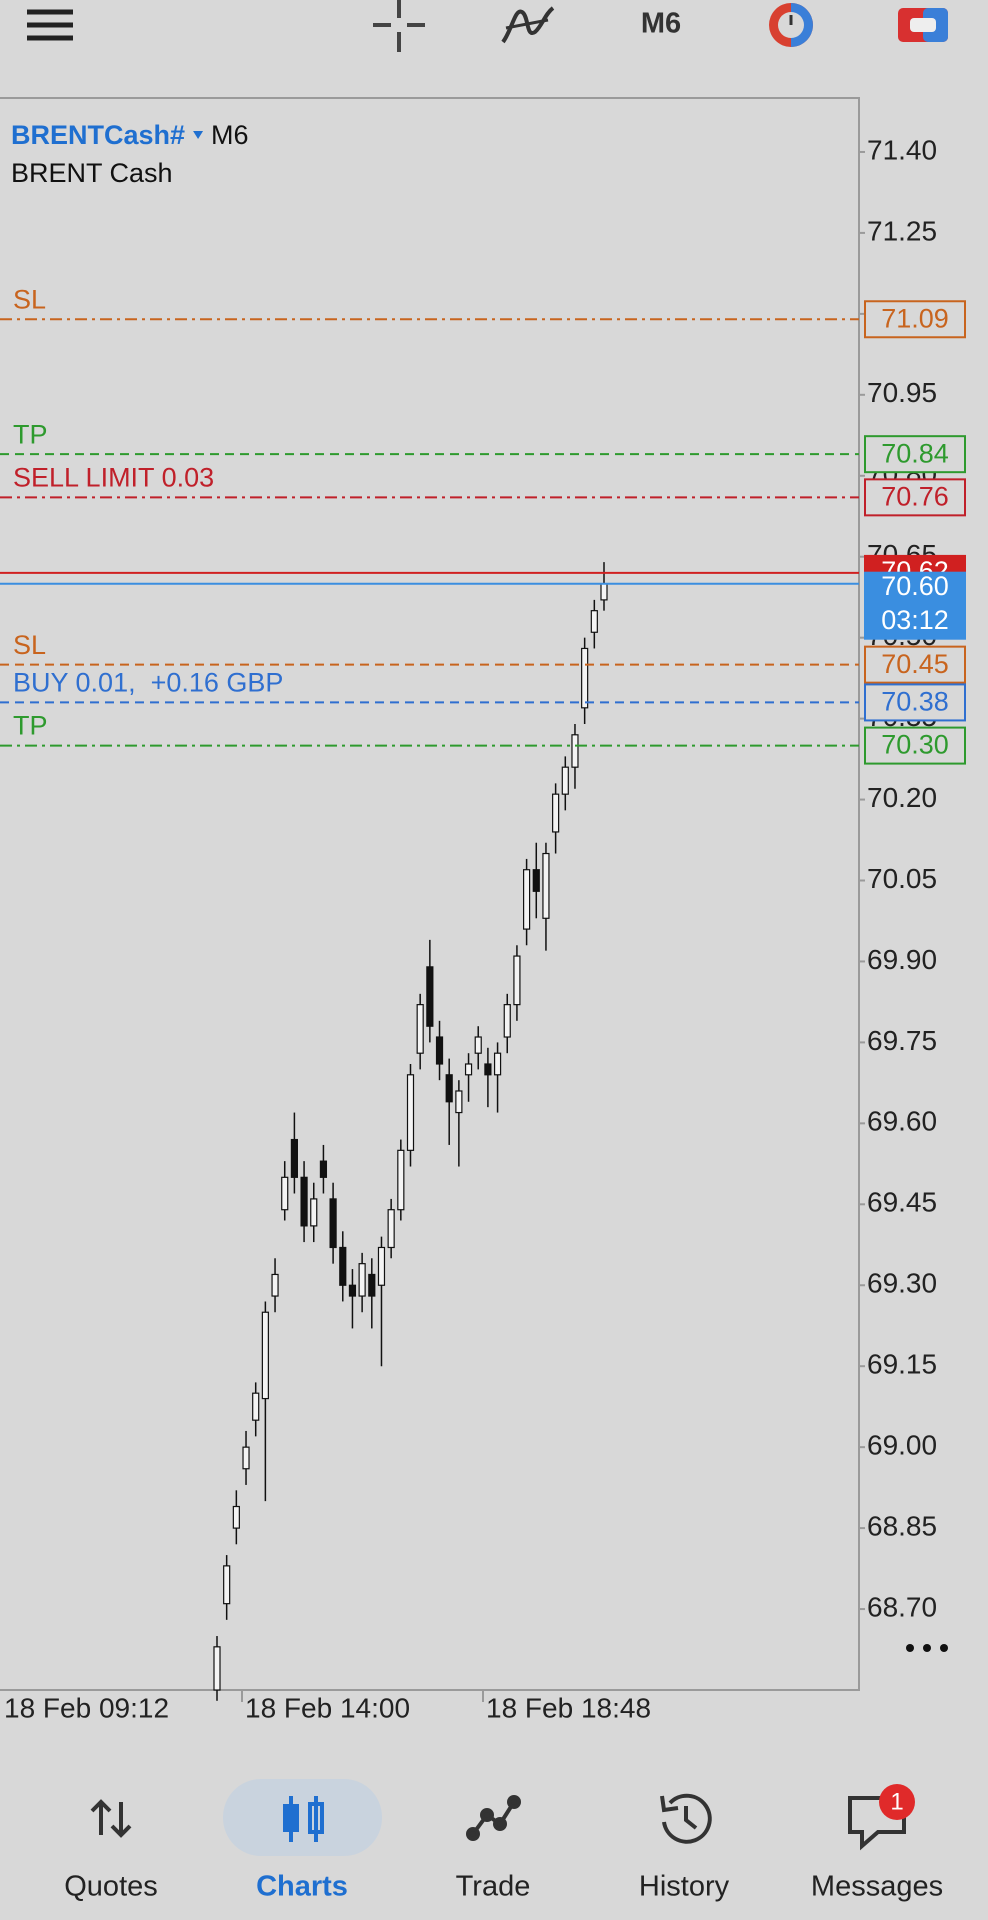  What do you see at coordinates (50, 25) in the screenshot?
I see `hamburger-menu` at bounding box center [50, 25].